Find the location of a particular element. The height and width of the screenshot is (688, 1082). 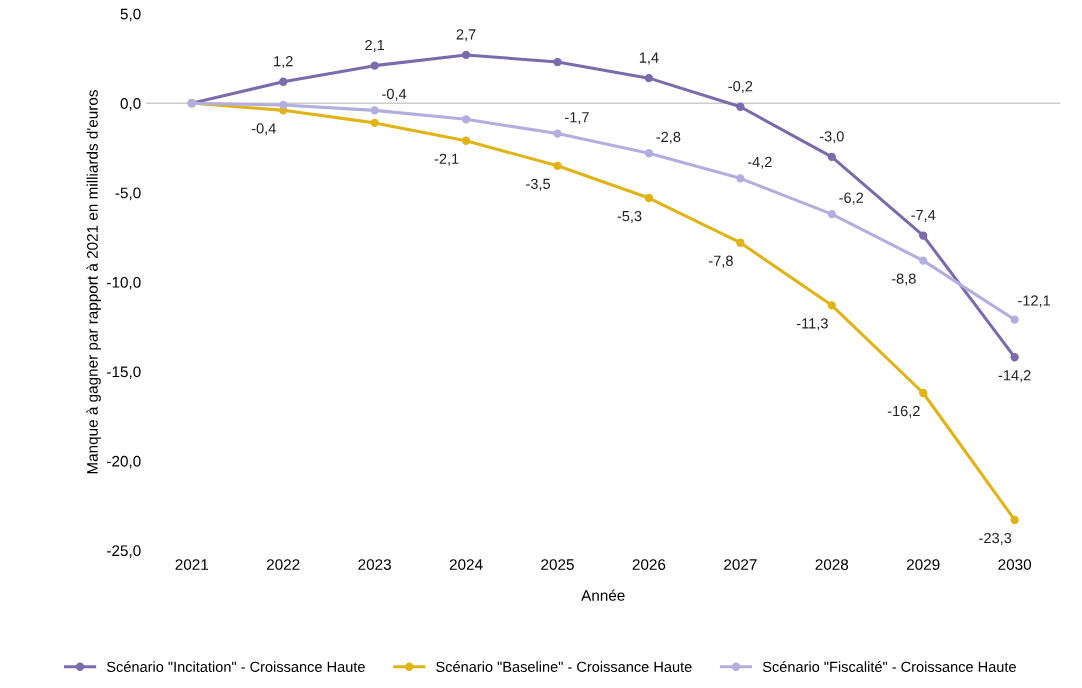

data-label: -7,4 is located at coordinates (923, 216).